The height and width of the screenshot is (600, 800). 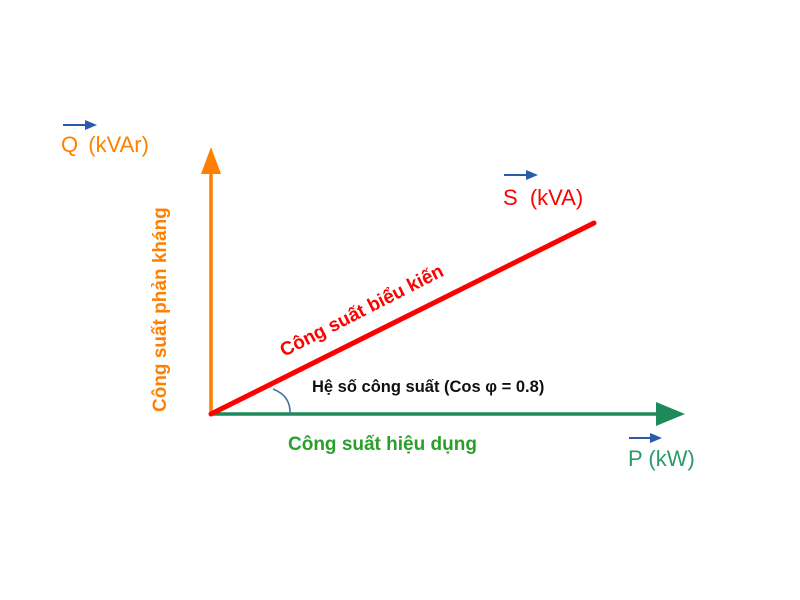 I want to click on svg-text: P (kW), so click(x=661, y=458).